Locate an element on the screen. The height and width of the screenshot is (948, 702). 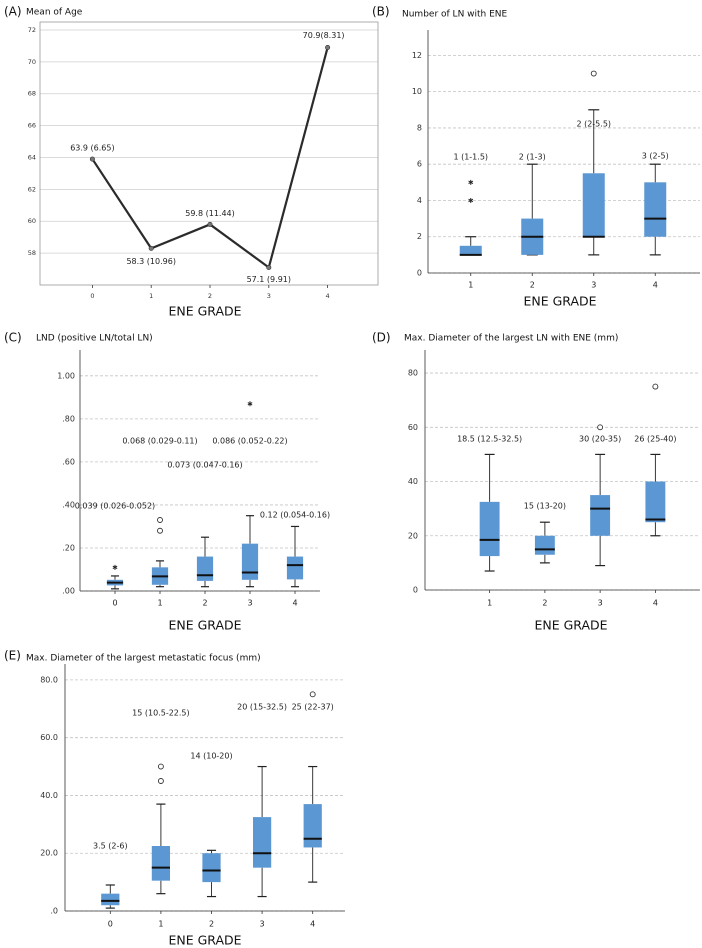
value-label: 59.8 (11.44) is located at coordinates (210, 213).